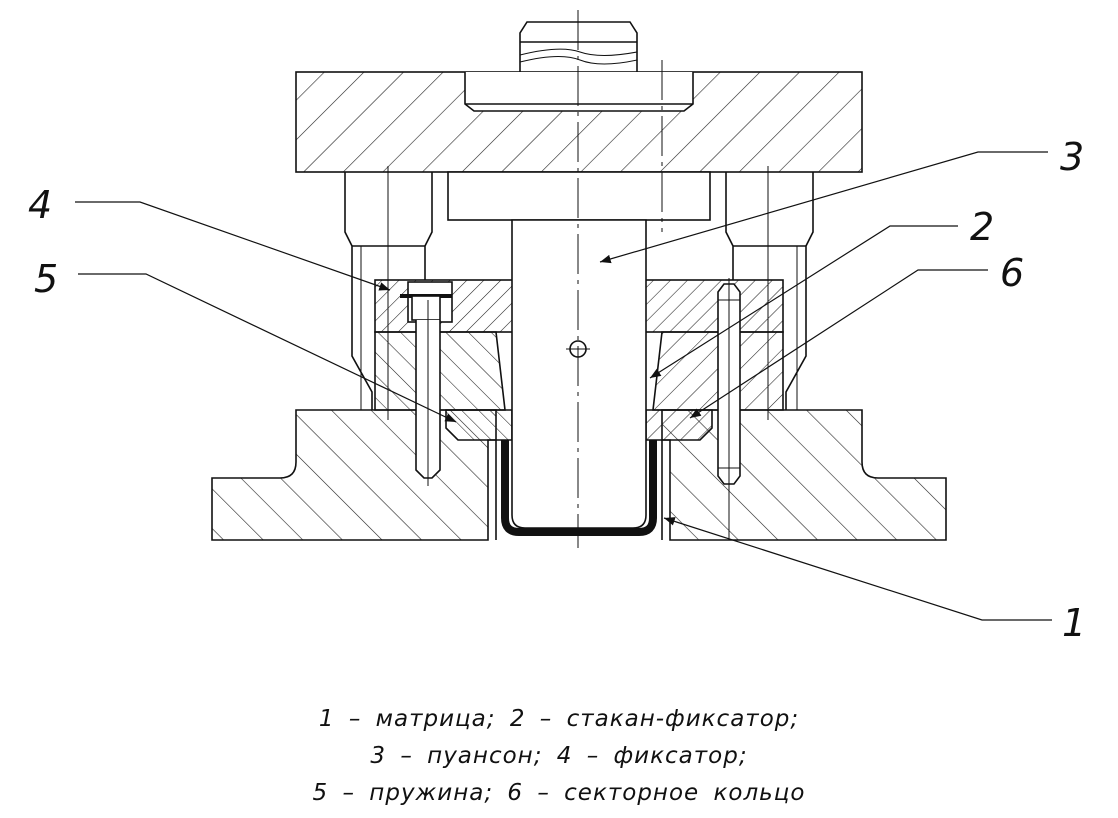 The height and width of the screenshot is (818, 1118). Describe the element at coordinates (1072, 157) in the screenshot. I see `callout-3: 3` at that location.